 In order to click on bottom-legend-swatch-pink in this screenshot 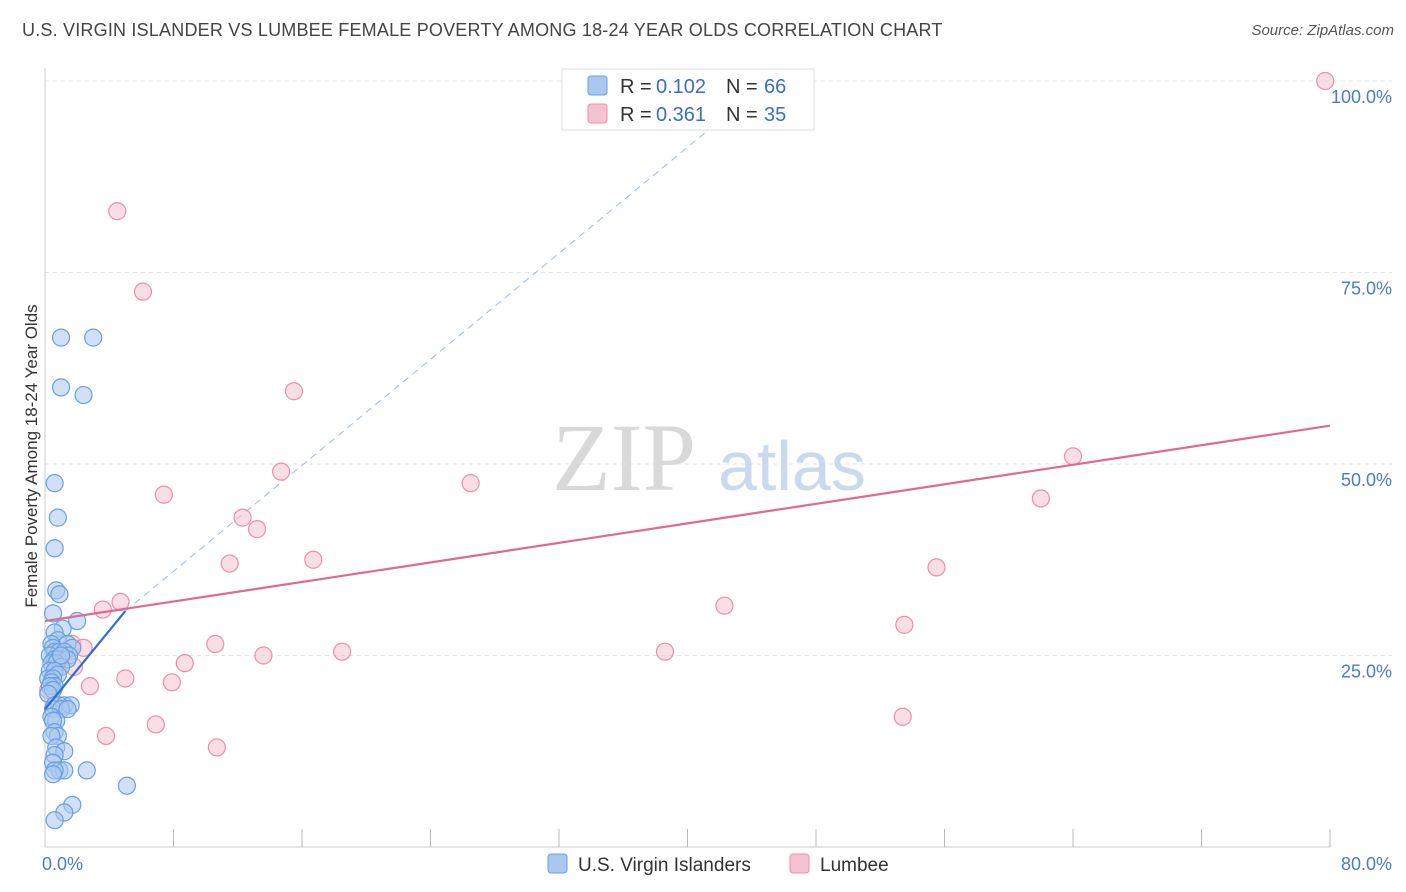, I will do `click(799, 863)`.